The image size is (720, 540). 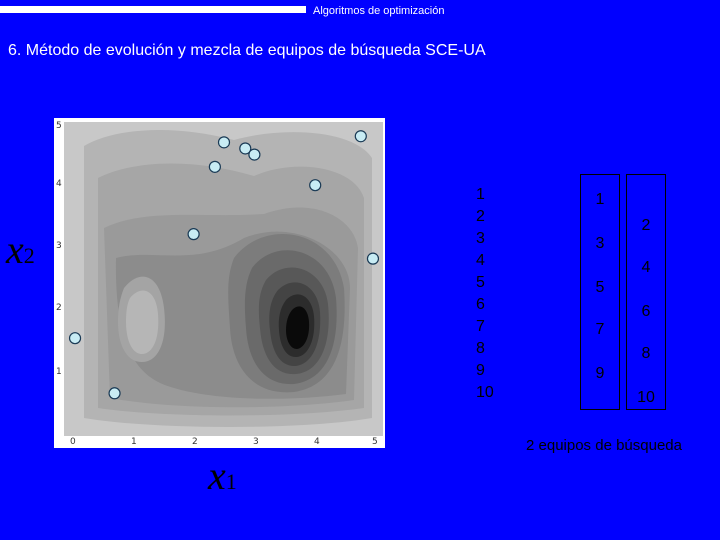 What do you see at coordinates (195, 442) in the screenshot?
I see `x-tick-label: 2` at bounding box center [195, 442].